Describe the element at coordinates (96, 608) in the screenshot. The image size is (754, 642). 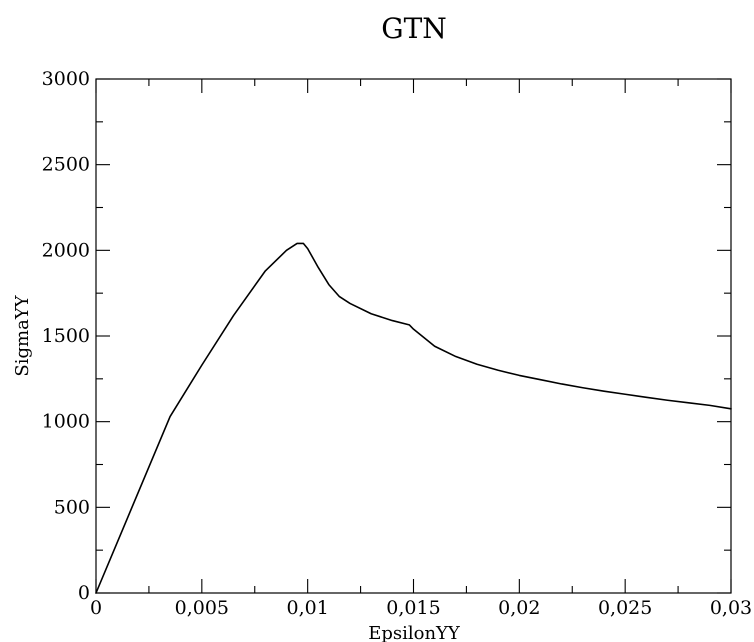
I see `x-tick-label: 0` at that location.